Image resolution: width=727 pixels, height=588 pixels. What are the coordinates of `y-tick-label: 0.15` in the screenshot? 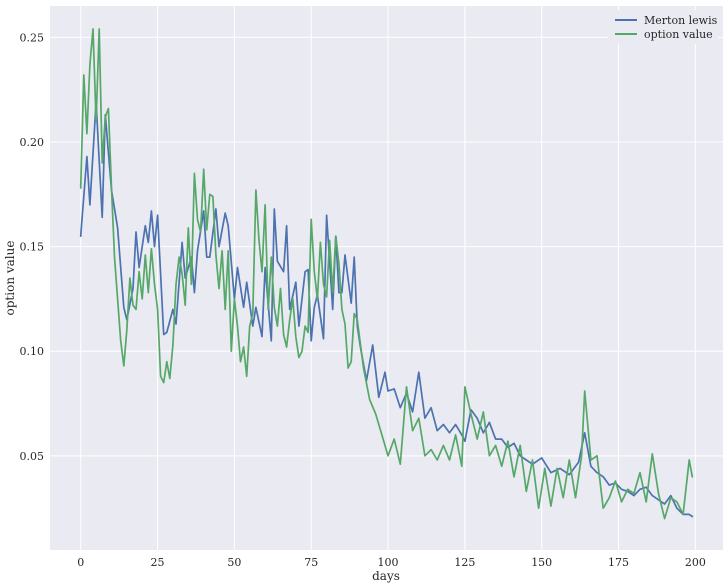 It's located at (32, 247).